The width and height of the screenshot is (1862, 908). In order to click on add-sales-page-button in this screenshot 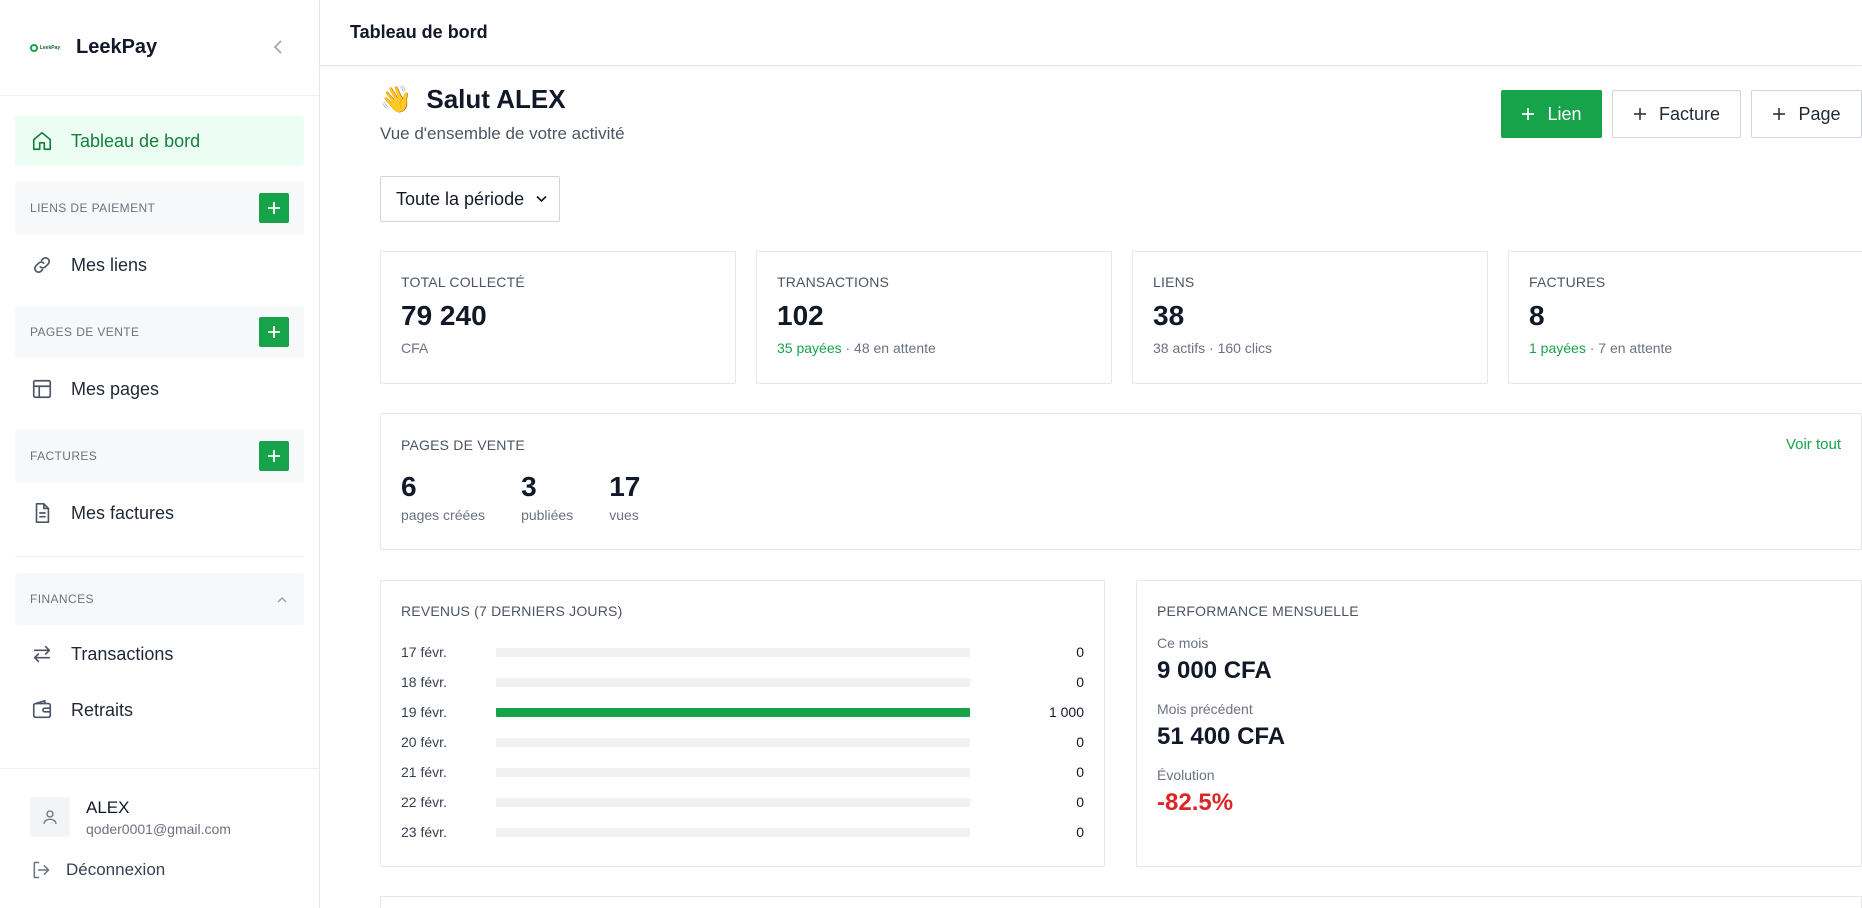, I will do `click(274, 332)`.